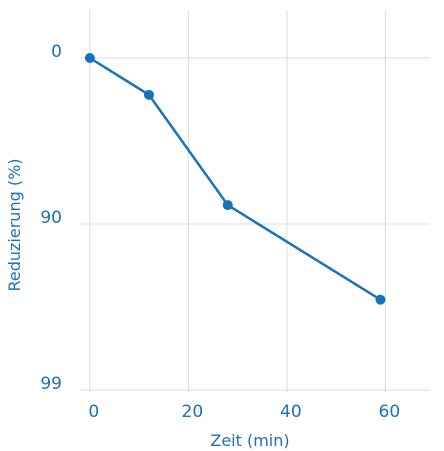 Image resolution: width=444 pixels, height=451 pixels. Describe the element at coordinates (291, 412) in the screenshot. I see `x-tick-label: 40` at that location.